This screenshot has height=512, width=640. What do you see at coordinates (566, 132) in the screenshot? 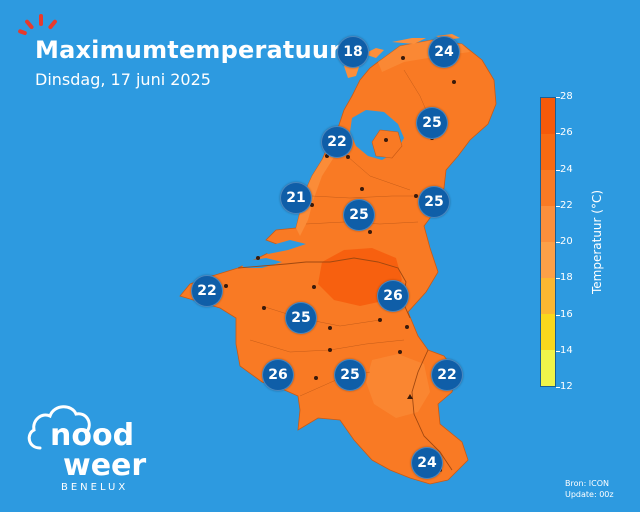
I see `legend-tick-label: 26` at bounding box center [566, 132].